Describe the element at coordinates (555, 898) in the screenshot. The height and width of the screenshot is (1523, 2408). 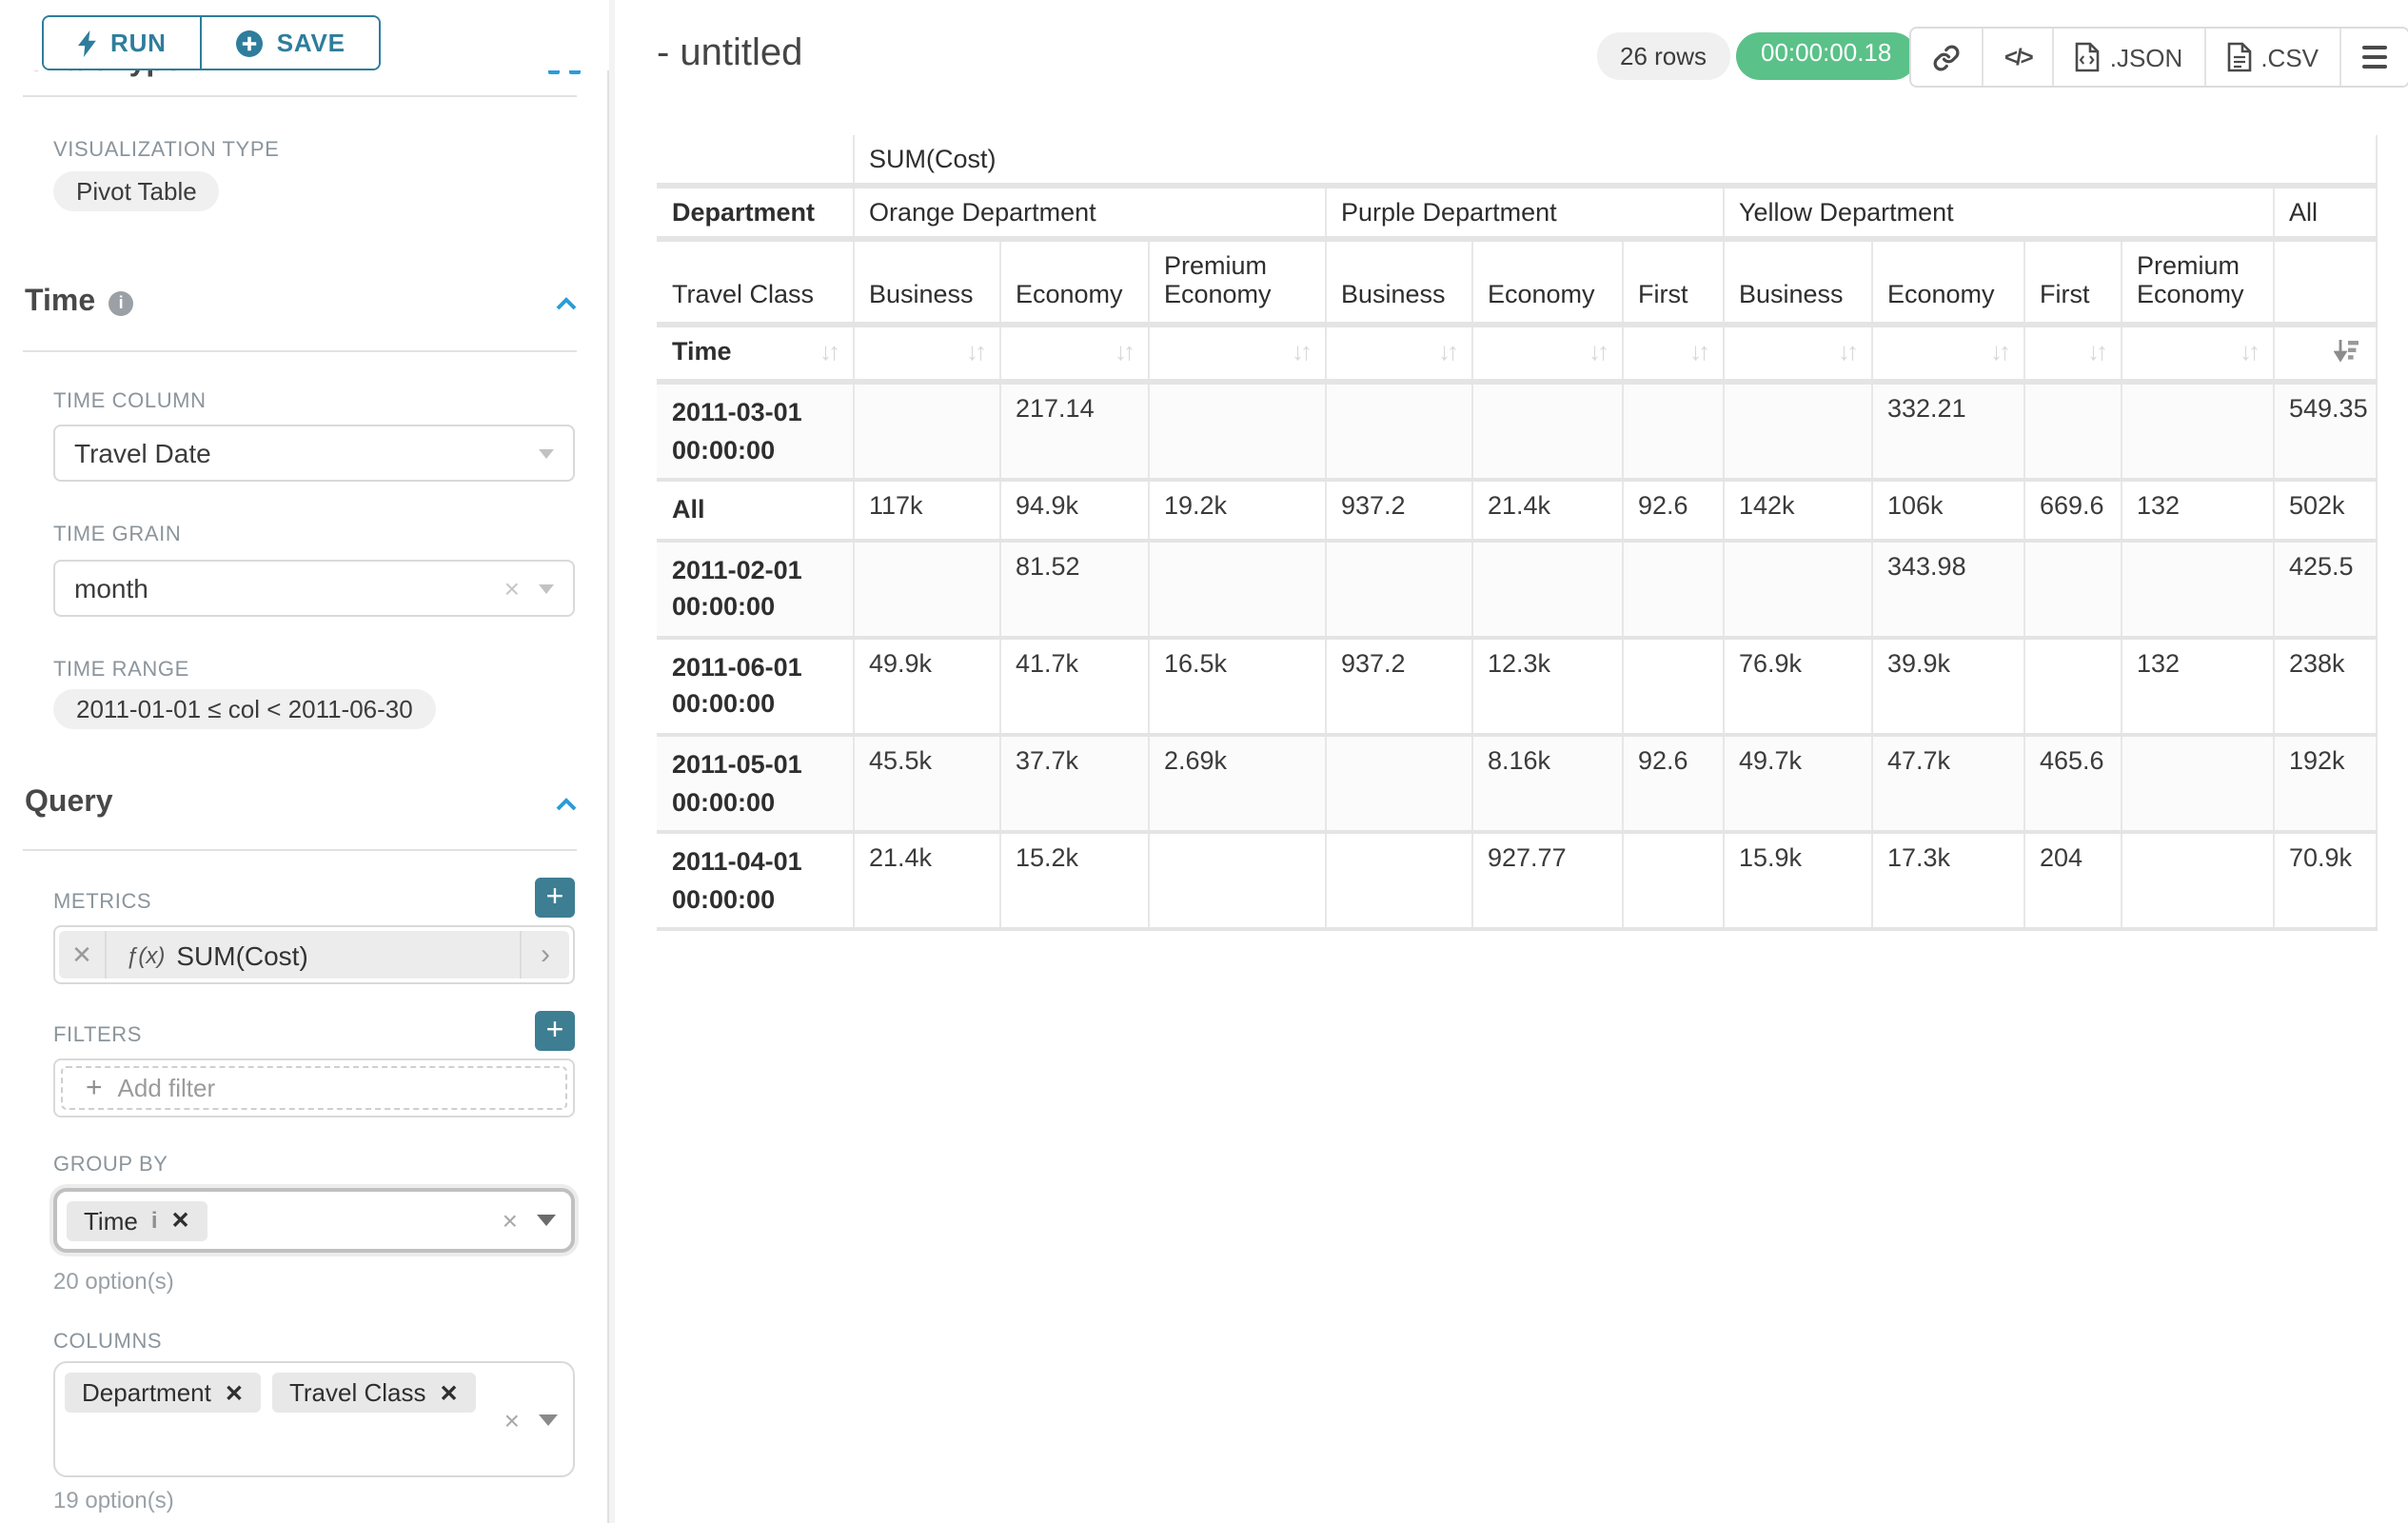
I see `add-metric-button: +` at that location.